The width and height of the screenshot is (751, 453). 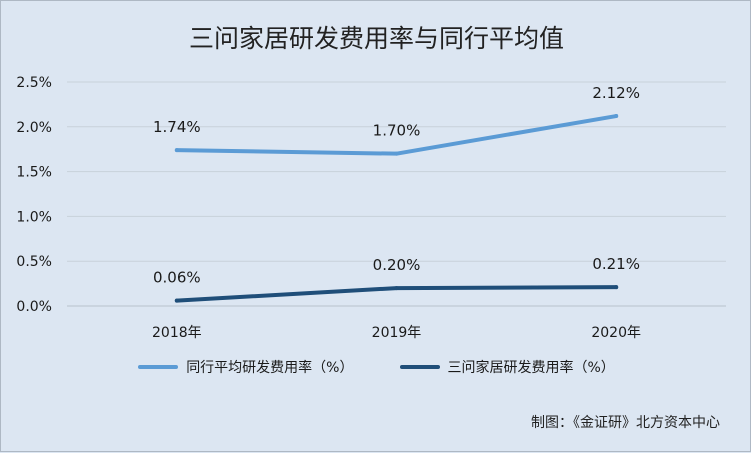 I want to click on legend-swatch-sanwen, so click(x=419, y=367).